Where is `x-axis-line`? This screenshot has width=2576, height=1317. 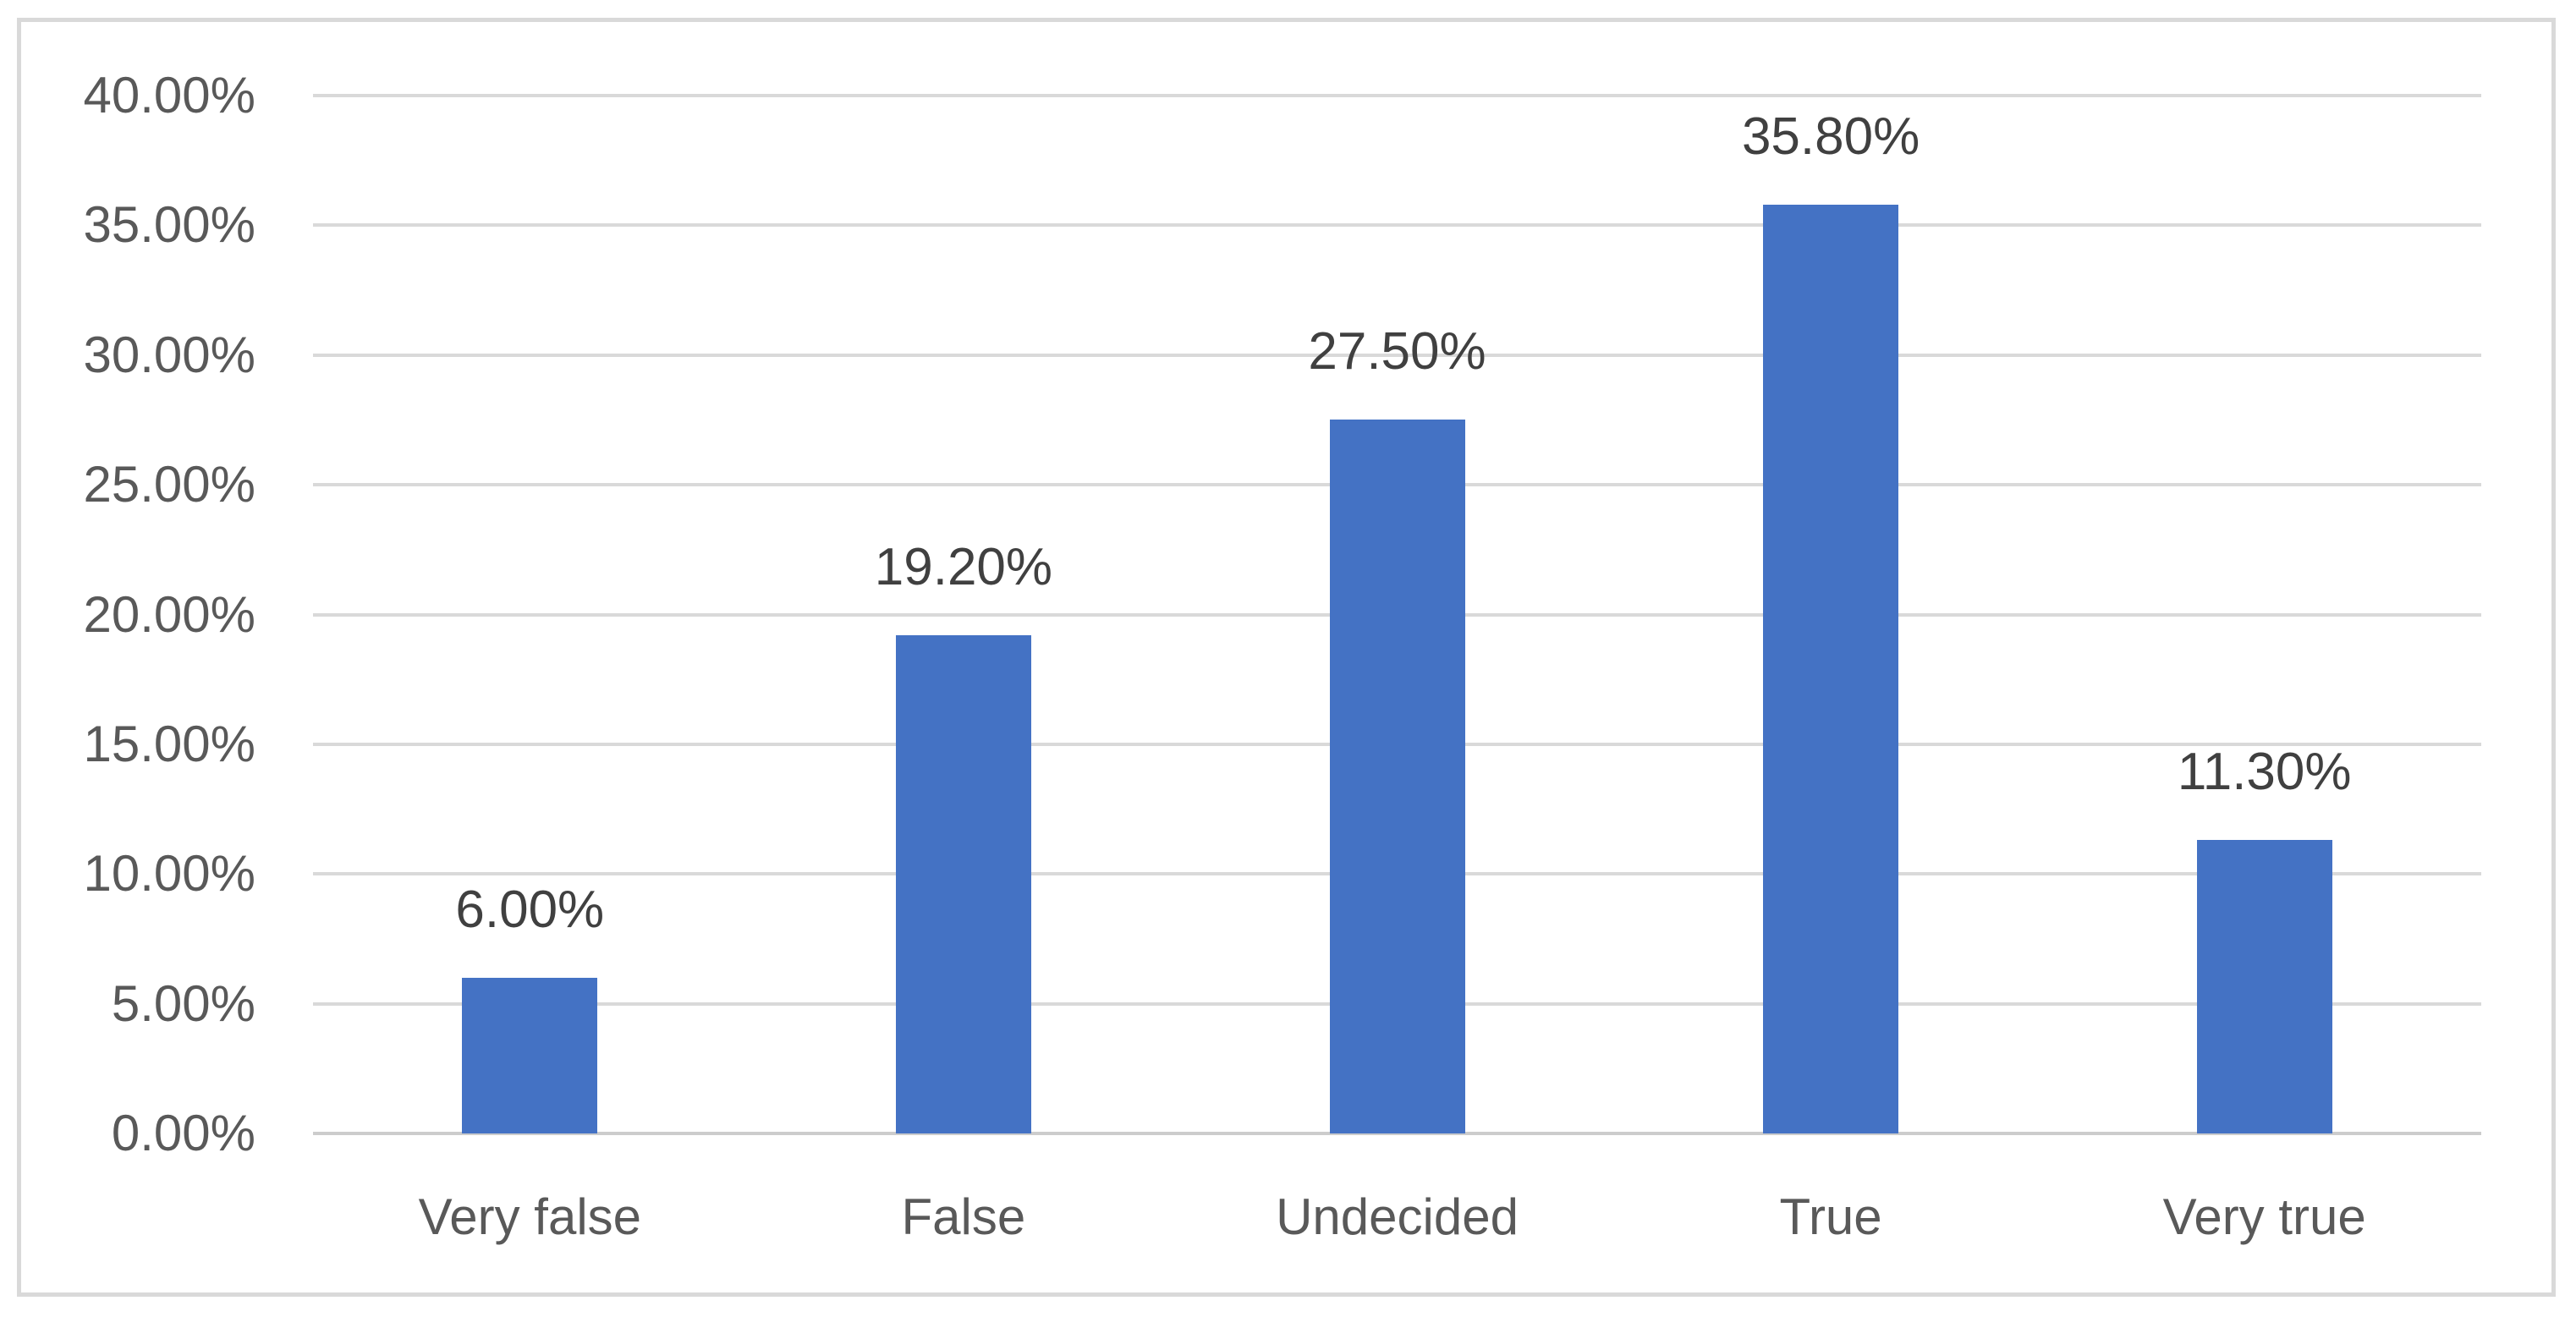
x-axis-line is located at coordinates (1397, 1134).